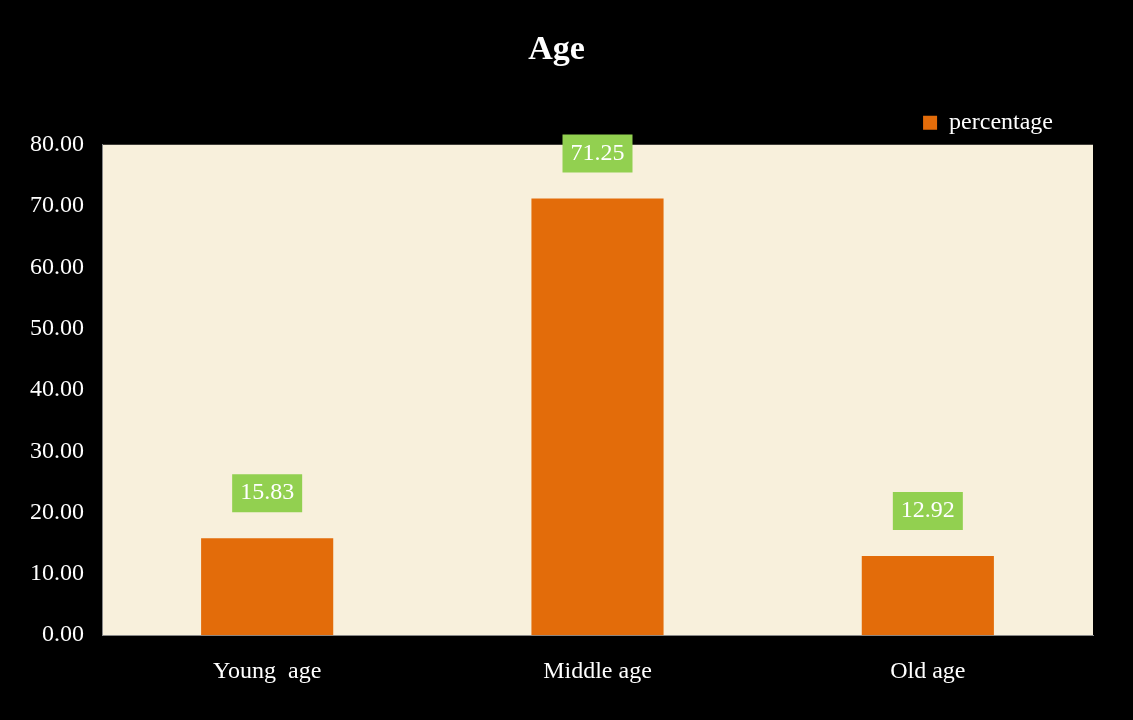 This screenshot has width=1133, height=720. What do you see at coordinates (267, 669) in the screenshot?
I see `x-tick-label: Young age` at bounding box center [267, 669].